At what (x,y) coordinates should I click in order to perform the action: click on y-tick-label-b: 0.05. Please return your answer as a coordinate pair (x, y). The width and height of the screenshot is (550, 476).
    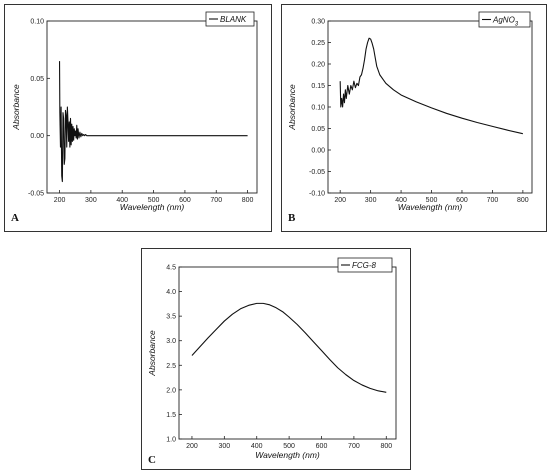
    Looking at the image, I should click on (318, 129).